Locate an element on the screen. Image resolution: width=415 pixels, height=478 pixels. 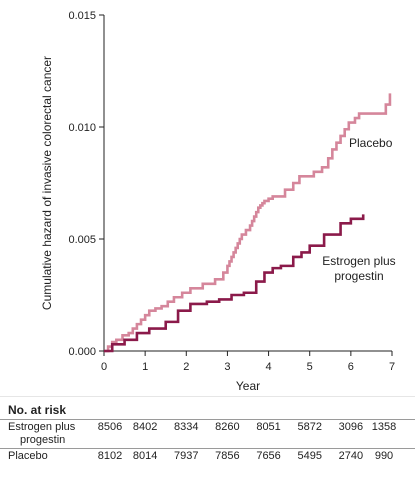
risk-value-cell: 8102 is located at coordinates (110, 456).